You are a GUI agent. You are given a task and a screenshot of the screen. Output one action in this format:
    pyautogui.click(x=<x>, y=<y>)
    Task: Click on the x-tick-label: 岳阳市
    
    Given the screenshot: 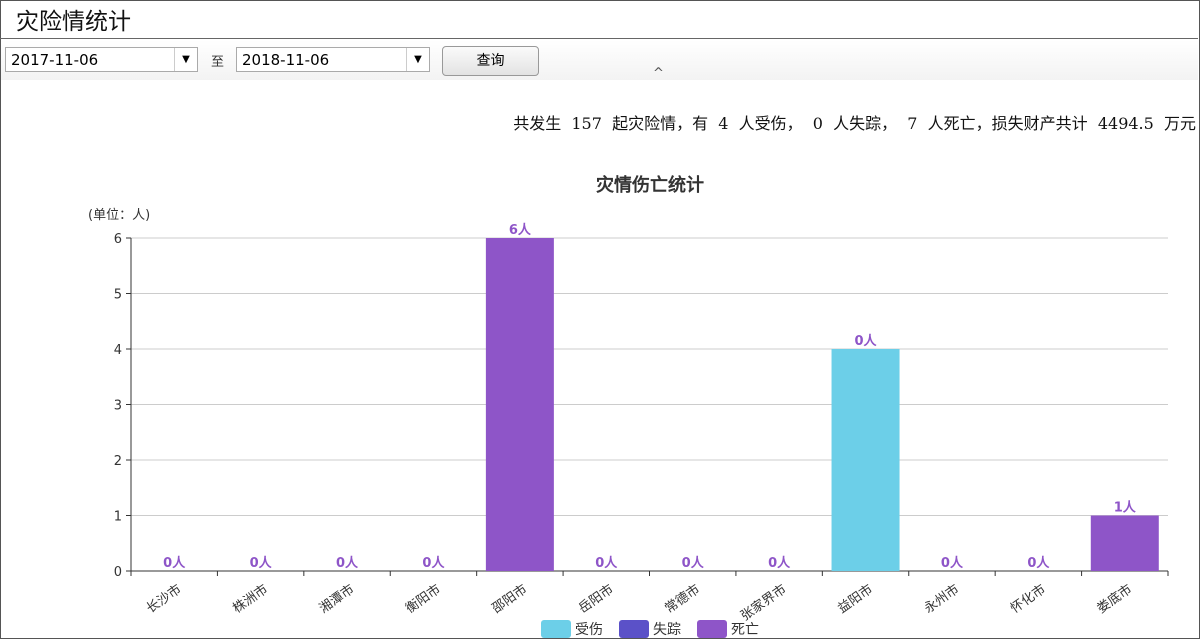 What is the action you would take?
    pyautogui.click(x=595, y=598)
    